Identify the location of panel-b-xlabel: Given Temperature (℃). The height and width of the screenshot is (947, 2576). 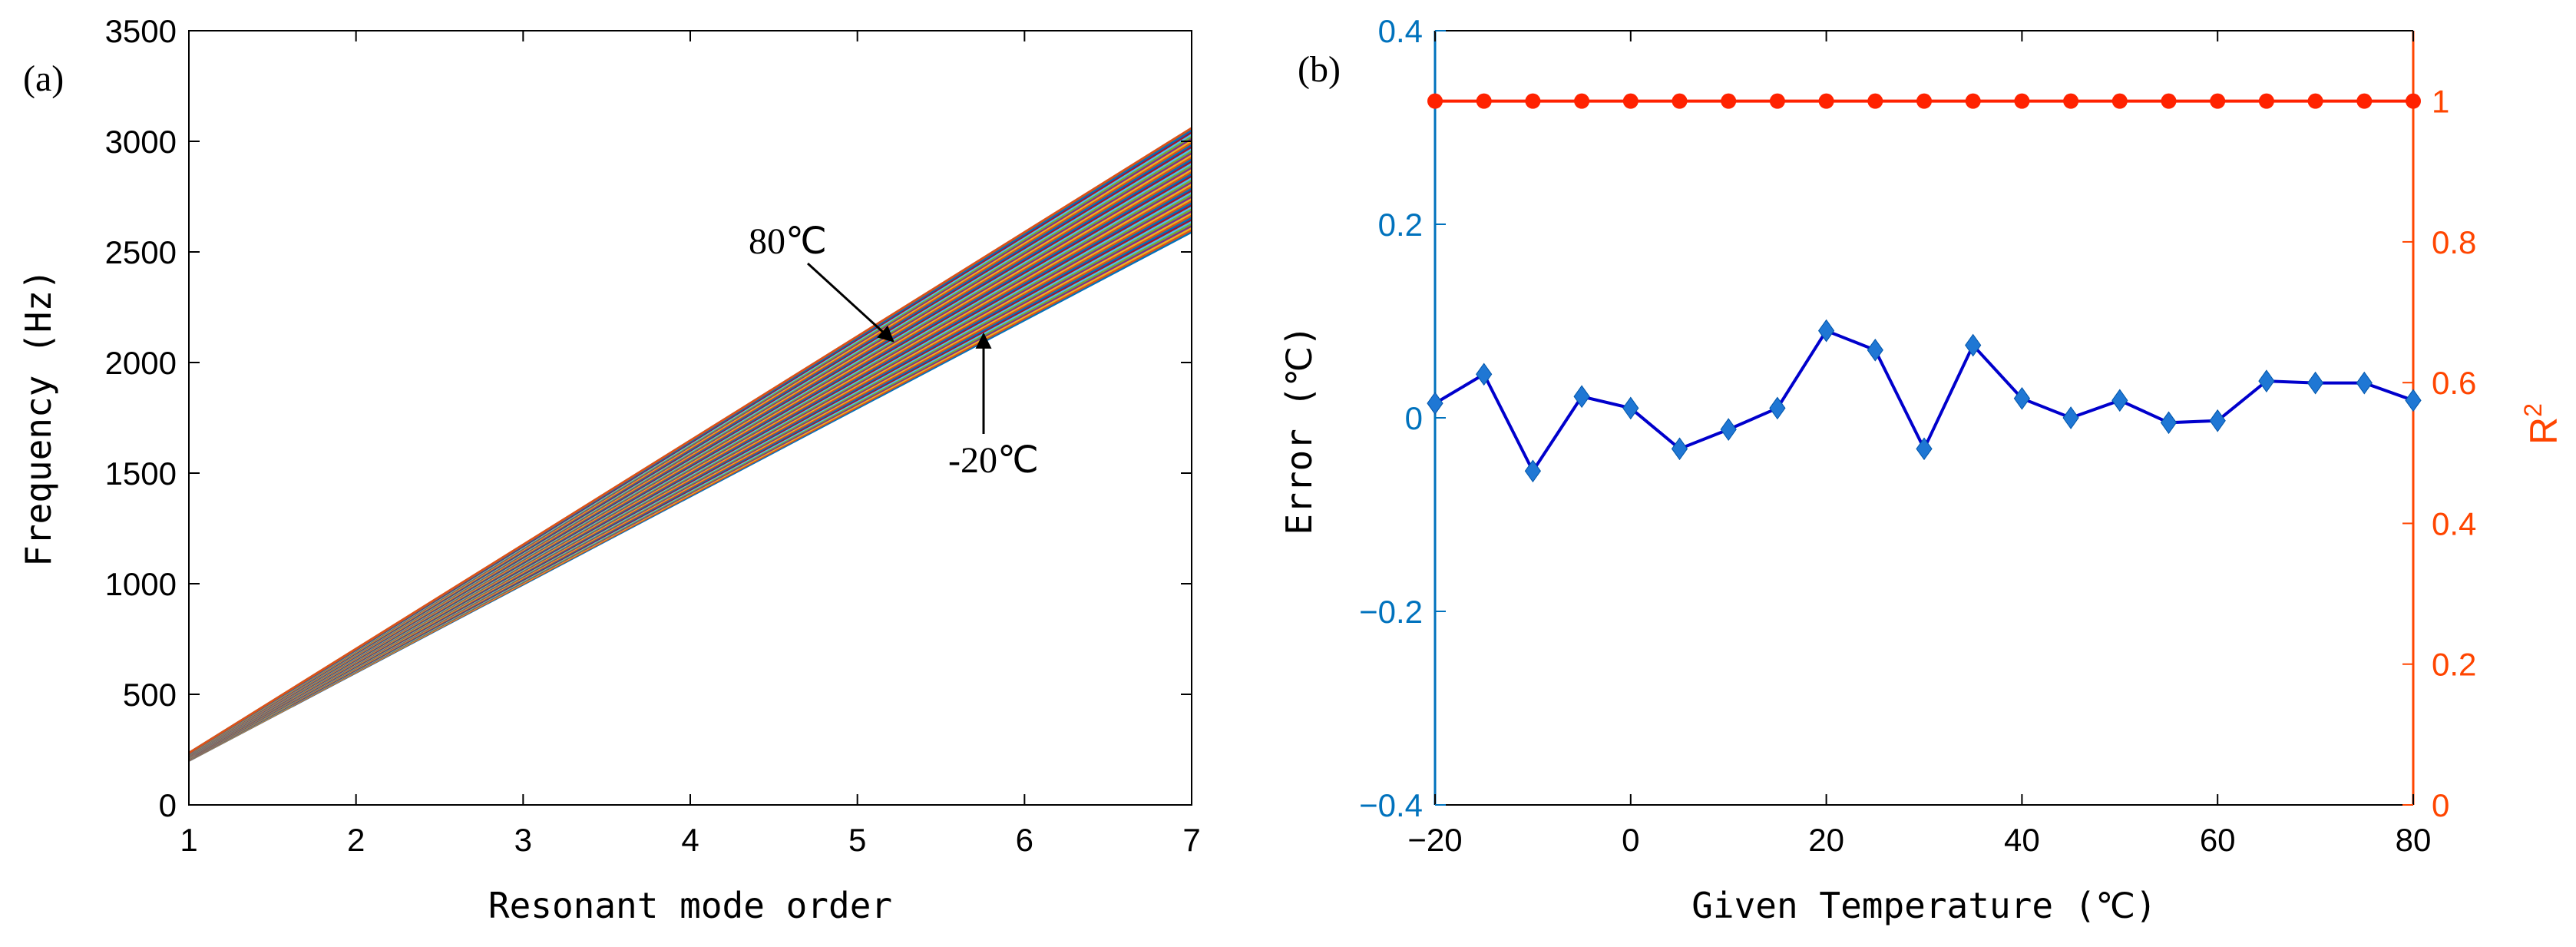
(1924, 905).